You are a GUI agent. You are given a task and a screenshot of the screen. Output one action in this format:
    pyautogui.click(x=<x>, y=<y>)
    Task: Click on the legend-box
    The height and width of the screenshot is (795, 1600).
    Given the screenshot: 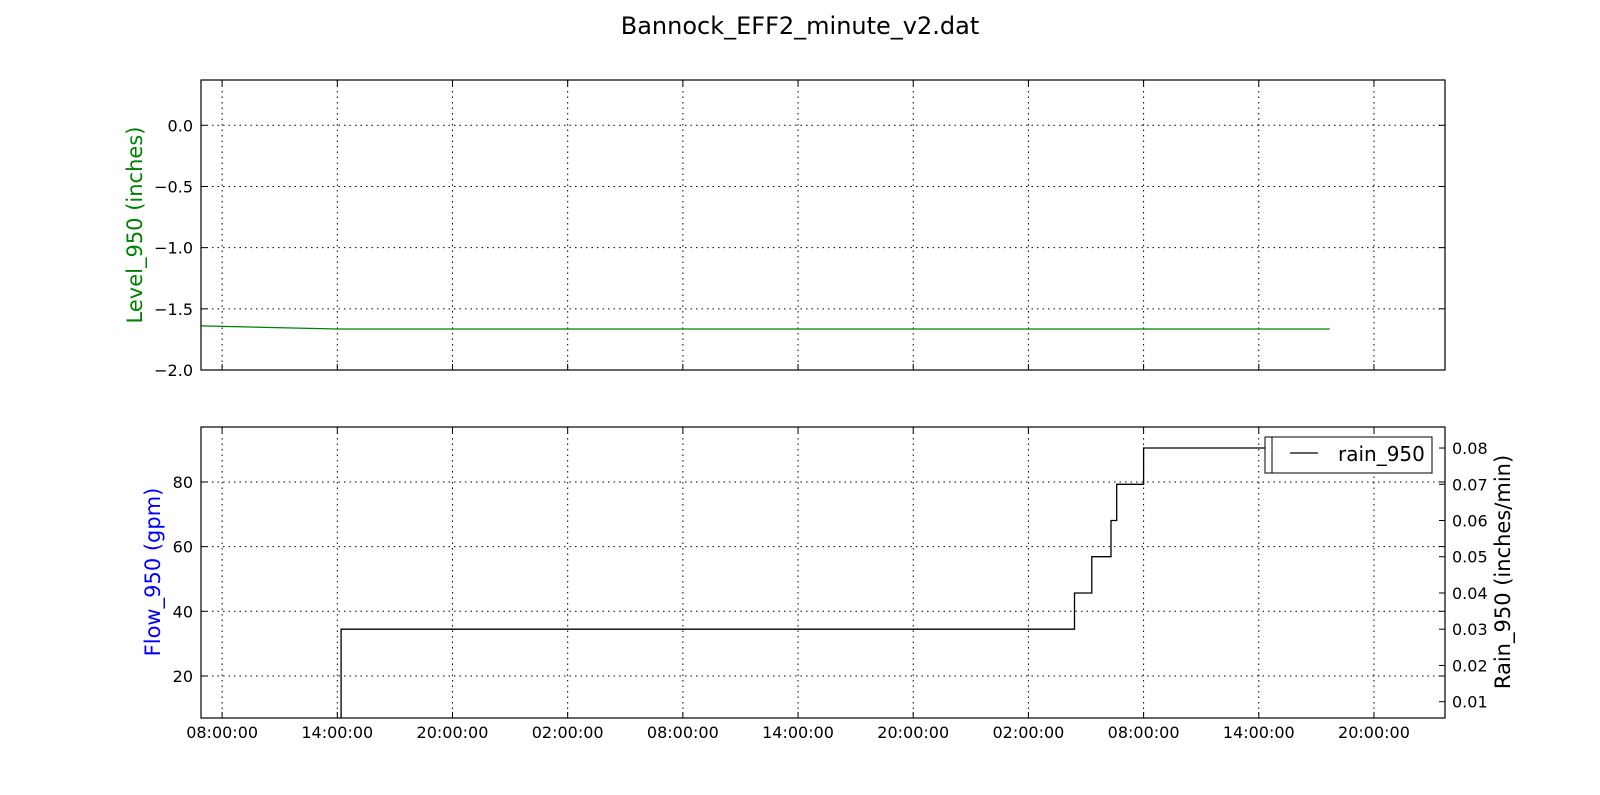 What is the action you would take?
    pyautogui.click(x=1352, y=455)
    